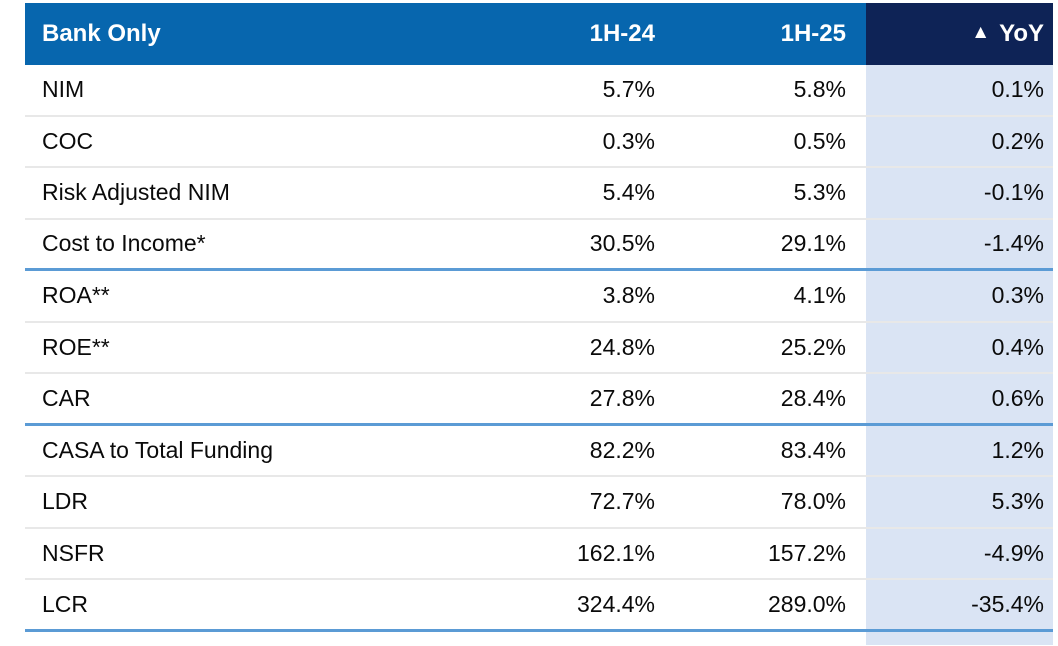 This screenshot has width=1058, height=646. I want to click on table-row: Cost to Income* 30.5% 29.1% -1.4%, so click(539, 245).